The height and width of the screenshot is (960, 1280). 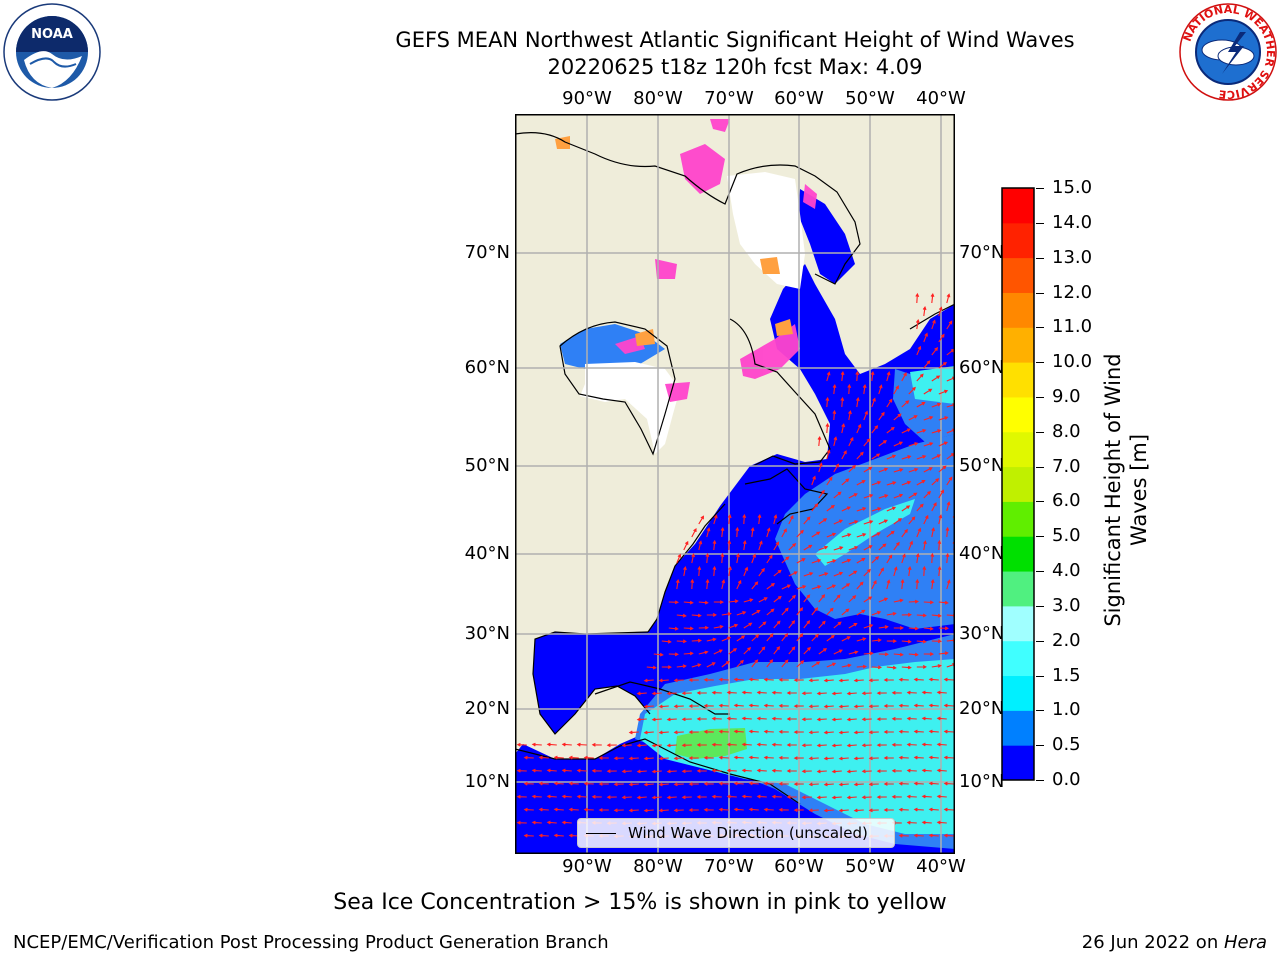 I want to click on lon-label-top: 60°W, so click(x=799, y=98).